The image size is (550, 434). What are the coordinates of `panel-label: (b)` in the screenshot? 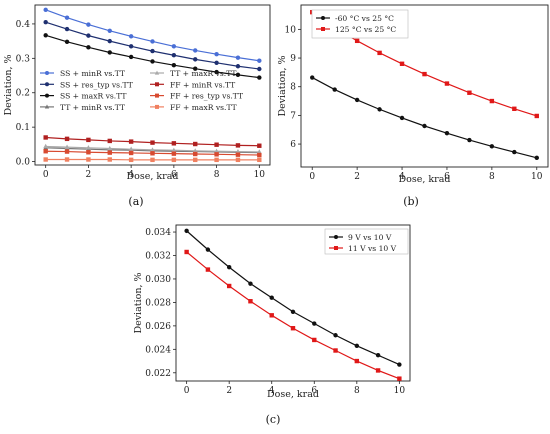 It's located at (411, 201).